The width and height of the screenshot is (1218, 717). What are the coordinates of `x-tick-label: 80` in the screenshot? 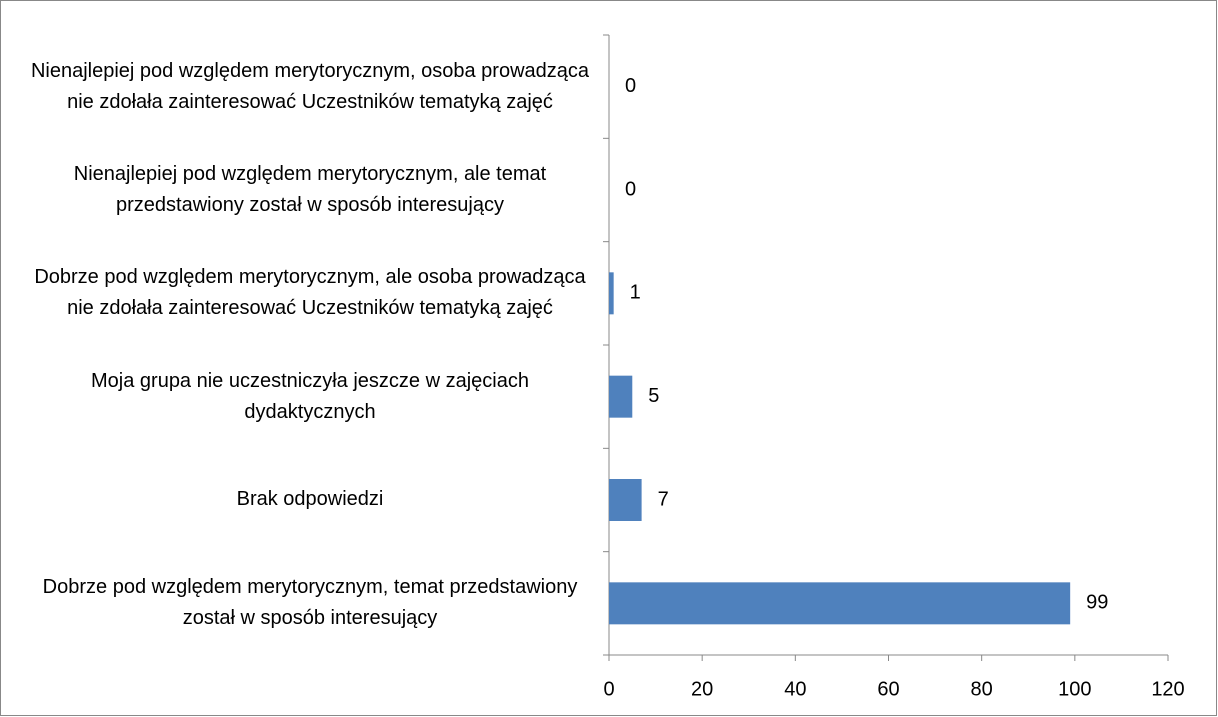 It's located at (982, 689).